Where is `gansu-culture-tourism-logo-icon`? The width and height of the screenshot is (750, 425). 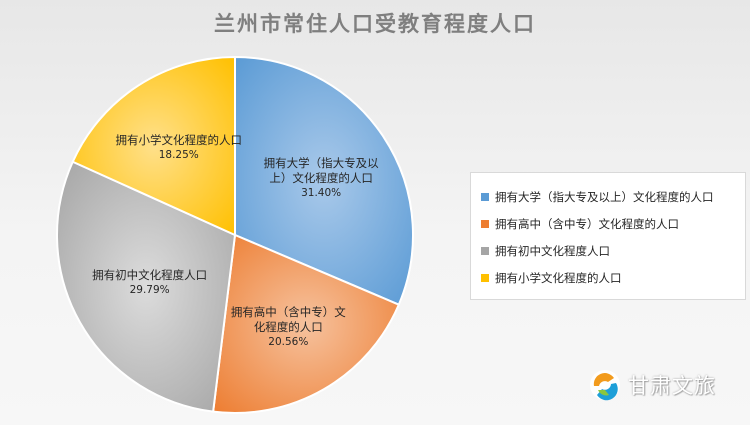 gansu-culture-tourism-logo-icon is located at coordinates (605, 385).